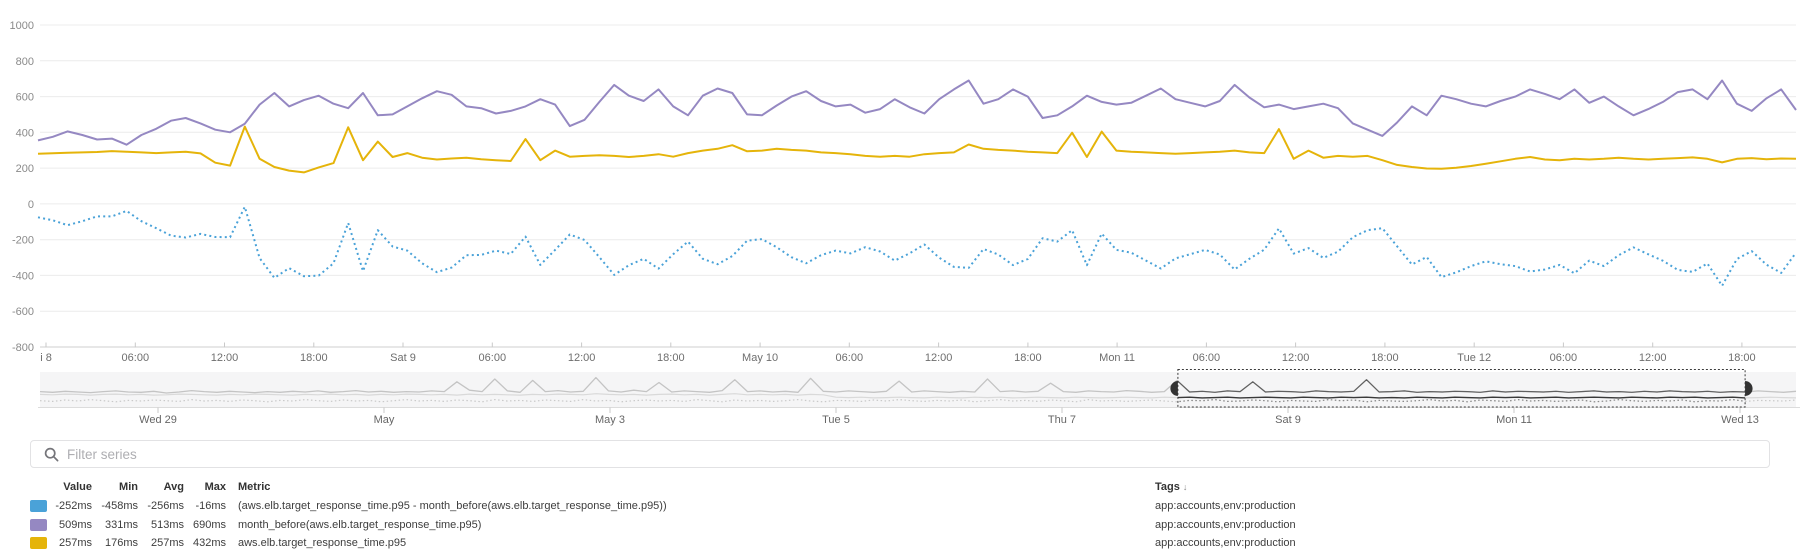 The image size is (1800, 555). Describe the element at coordinates (75, 543) in the screenshot. I see `legend-value: 257ms` at that location.